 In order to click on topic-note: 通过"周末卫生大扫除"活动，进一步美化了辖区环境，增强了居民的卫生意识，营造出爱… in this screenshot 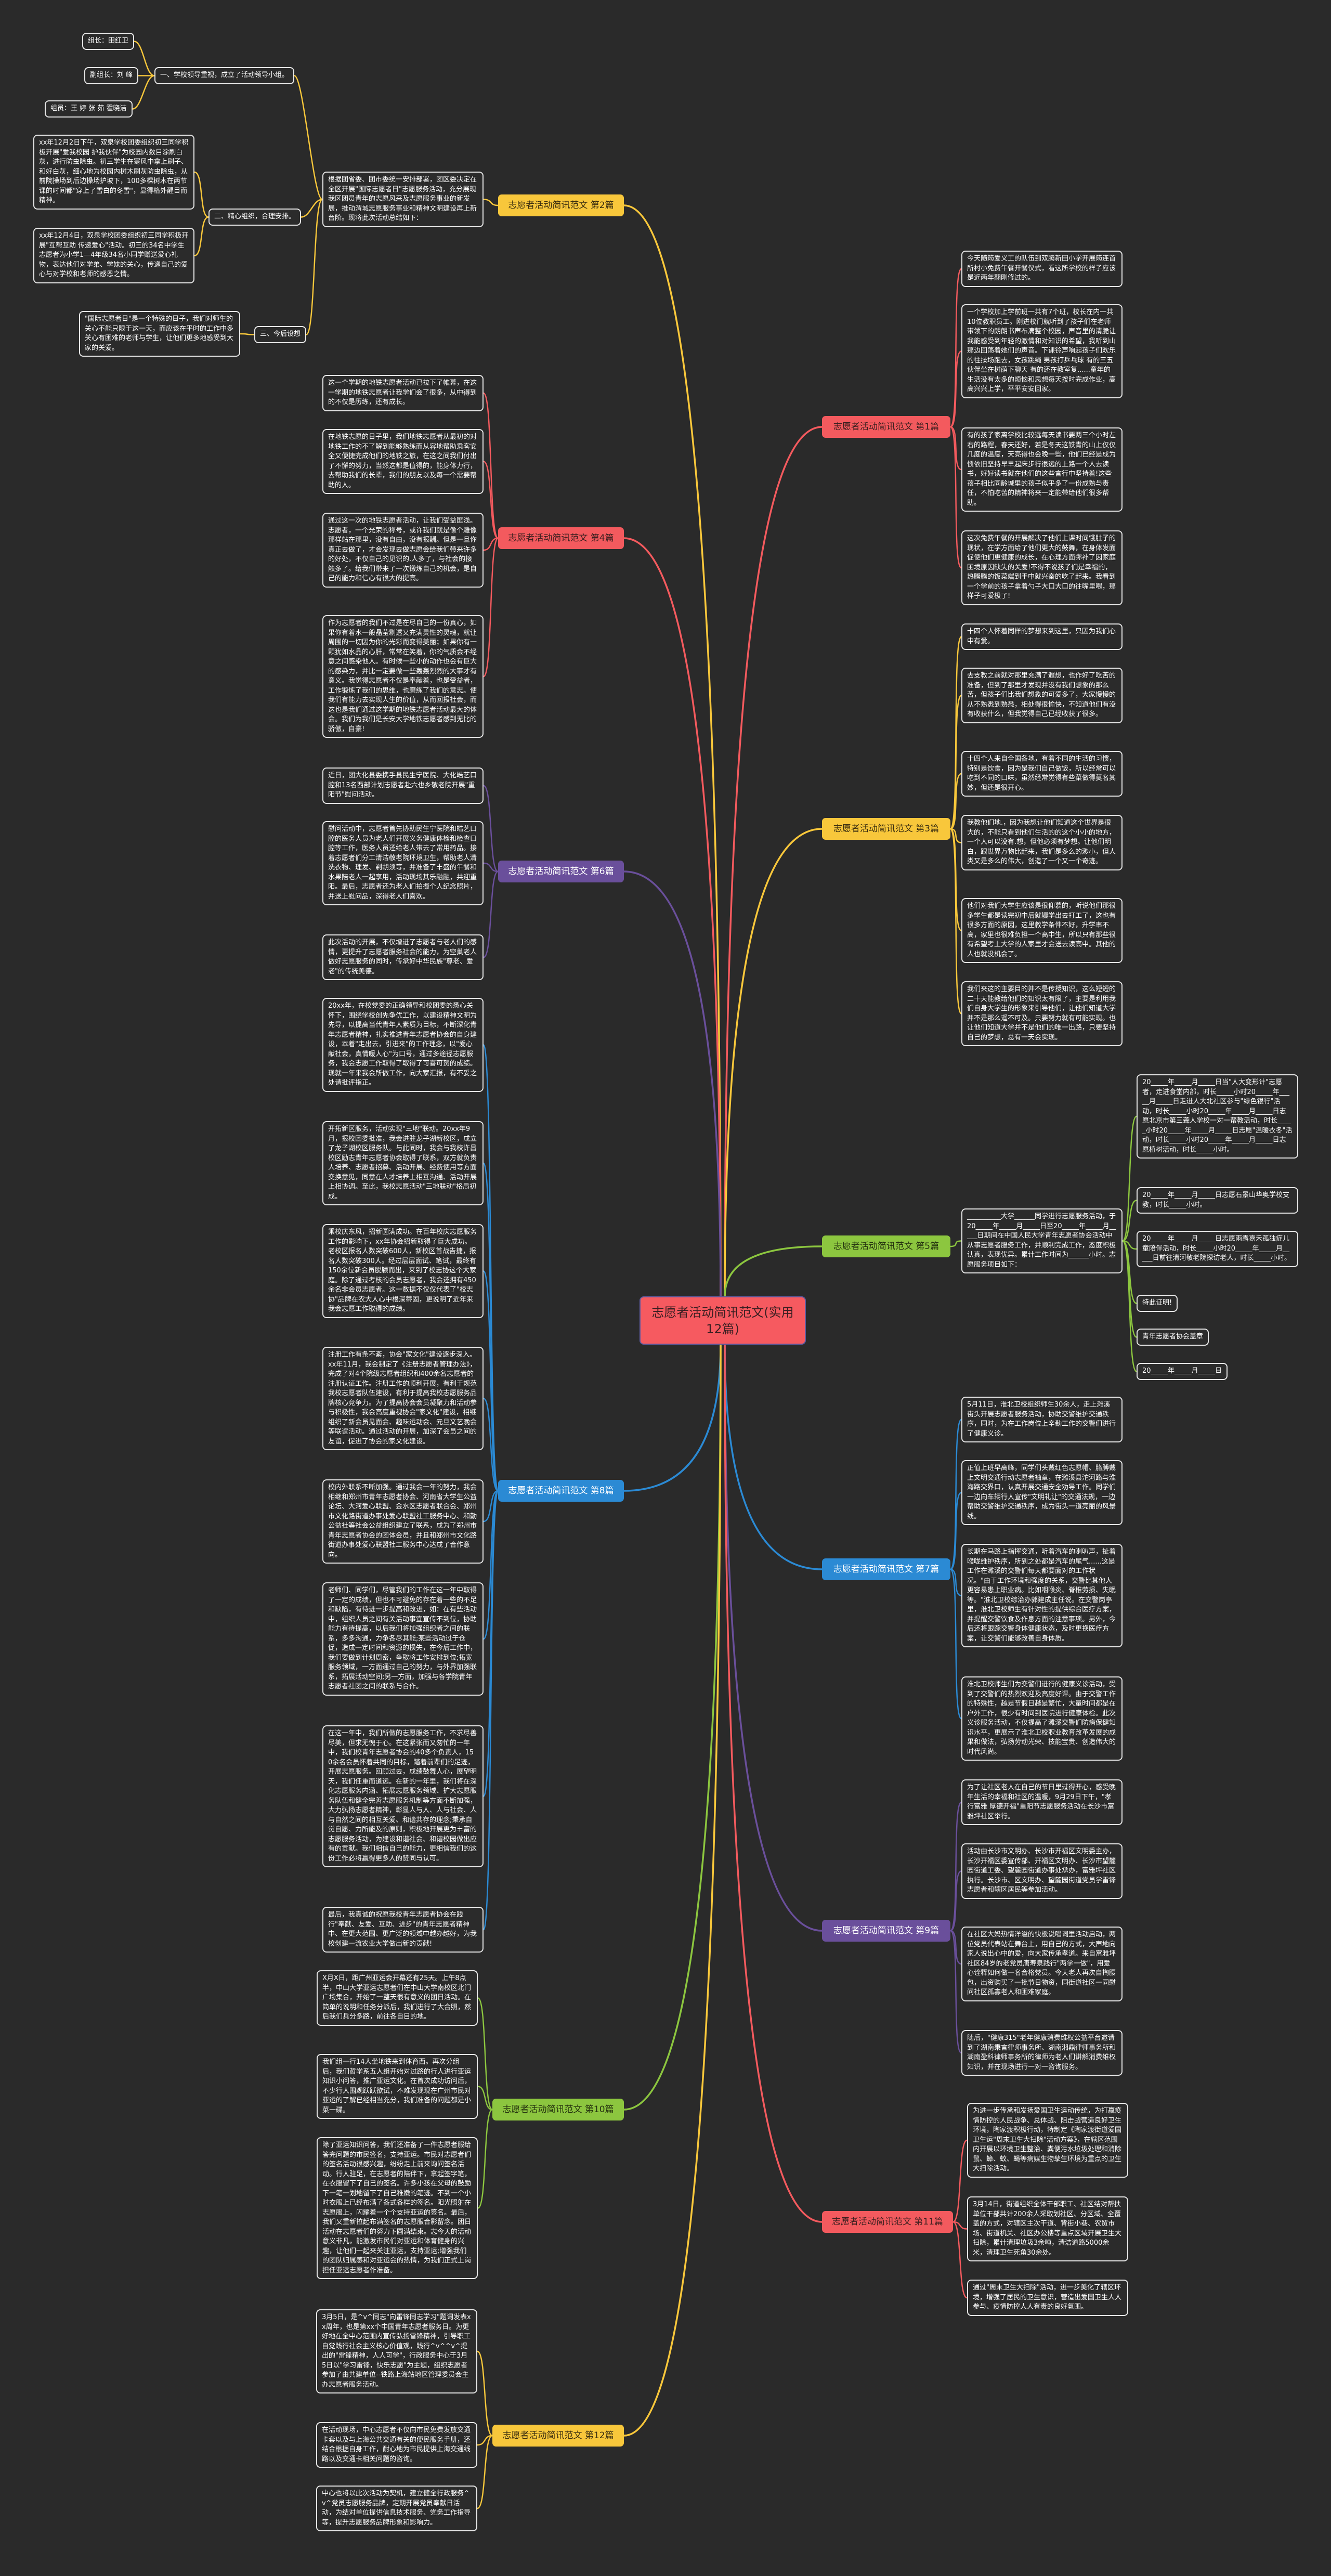, I will do `click(1047, 2298)`.